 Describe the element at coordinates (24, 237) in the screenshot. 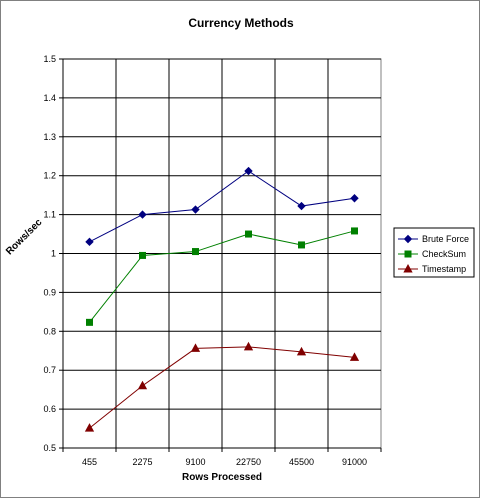

I see `y-axis-label: Rows/sec` at that location.